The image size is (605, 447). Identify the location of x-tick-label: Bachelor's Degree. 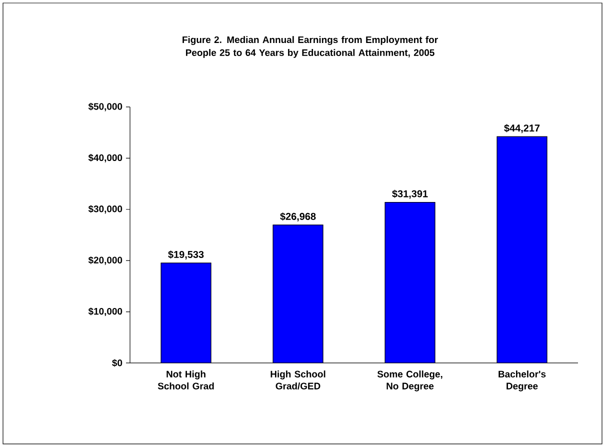
(522, 381).